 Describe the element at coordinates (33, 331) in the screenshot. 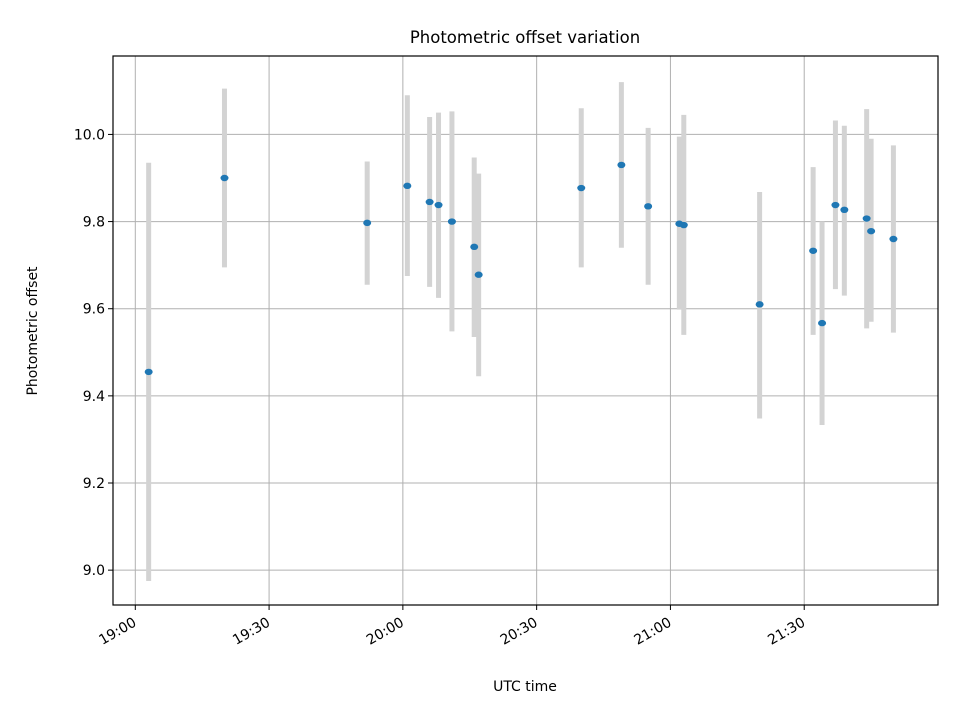

I see `y-axis-label: Photometric offset` at that location.